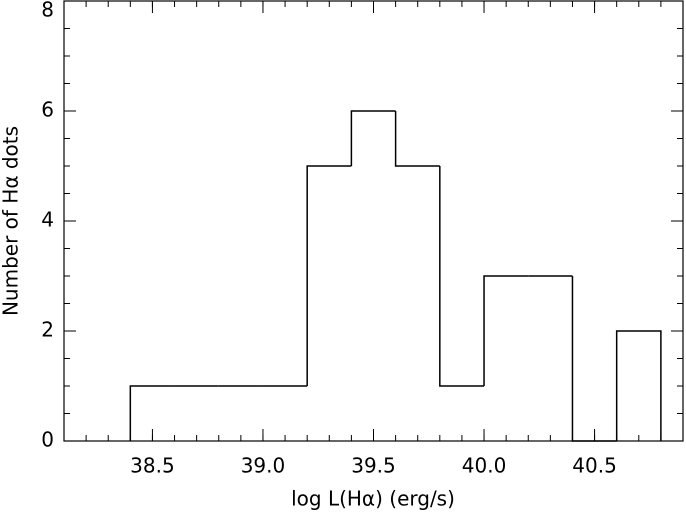  What do you see at coordinates (47, 330) in the screenshot?
I see `y-tick-label: 2` at bounding box center [47, 330].